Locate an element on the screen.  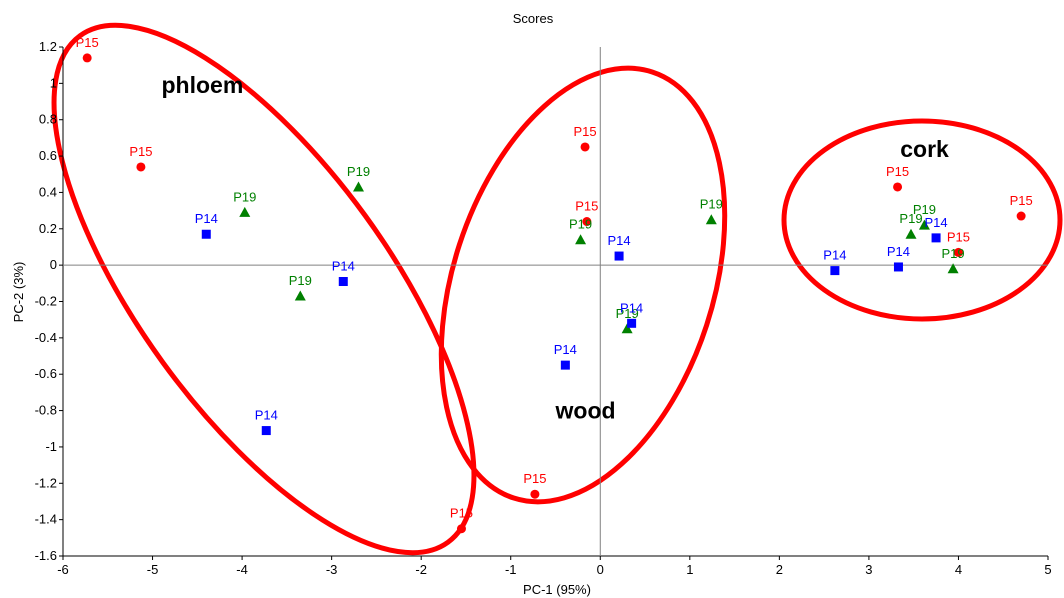
y-tick-label: 0.4 is located at coordinates (48, 191).